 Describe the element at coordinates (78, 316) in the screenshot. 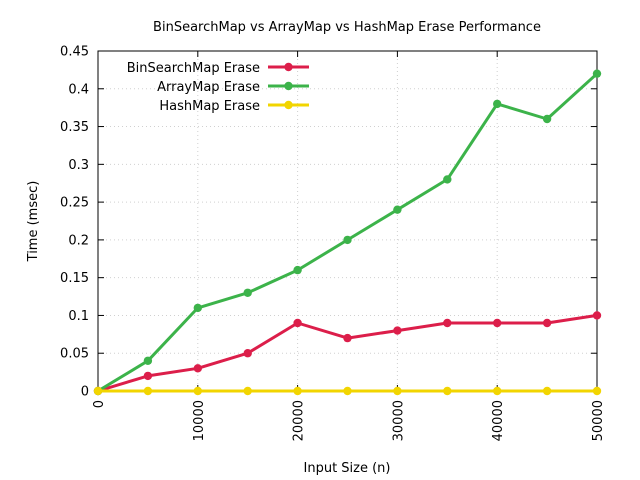

I see `y-tick-label: 0.1` at that location.